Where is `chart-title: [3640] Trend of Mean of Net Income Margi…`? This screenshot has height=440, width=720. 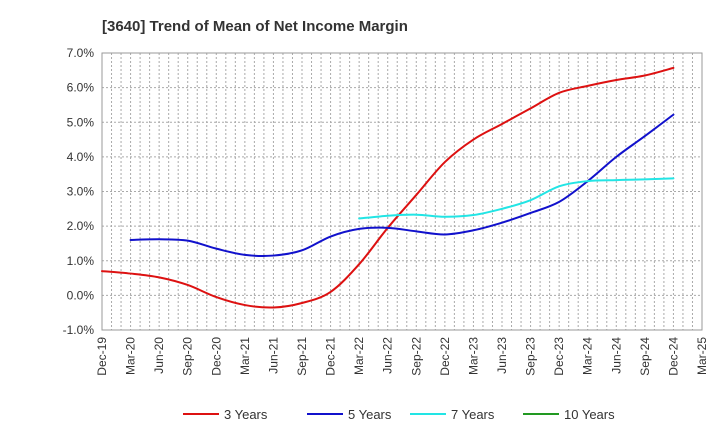 chart-title: [3640] Trend of Mean of Net Income Margi… is located at coordinates (255, 26).